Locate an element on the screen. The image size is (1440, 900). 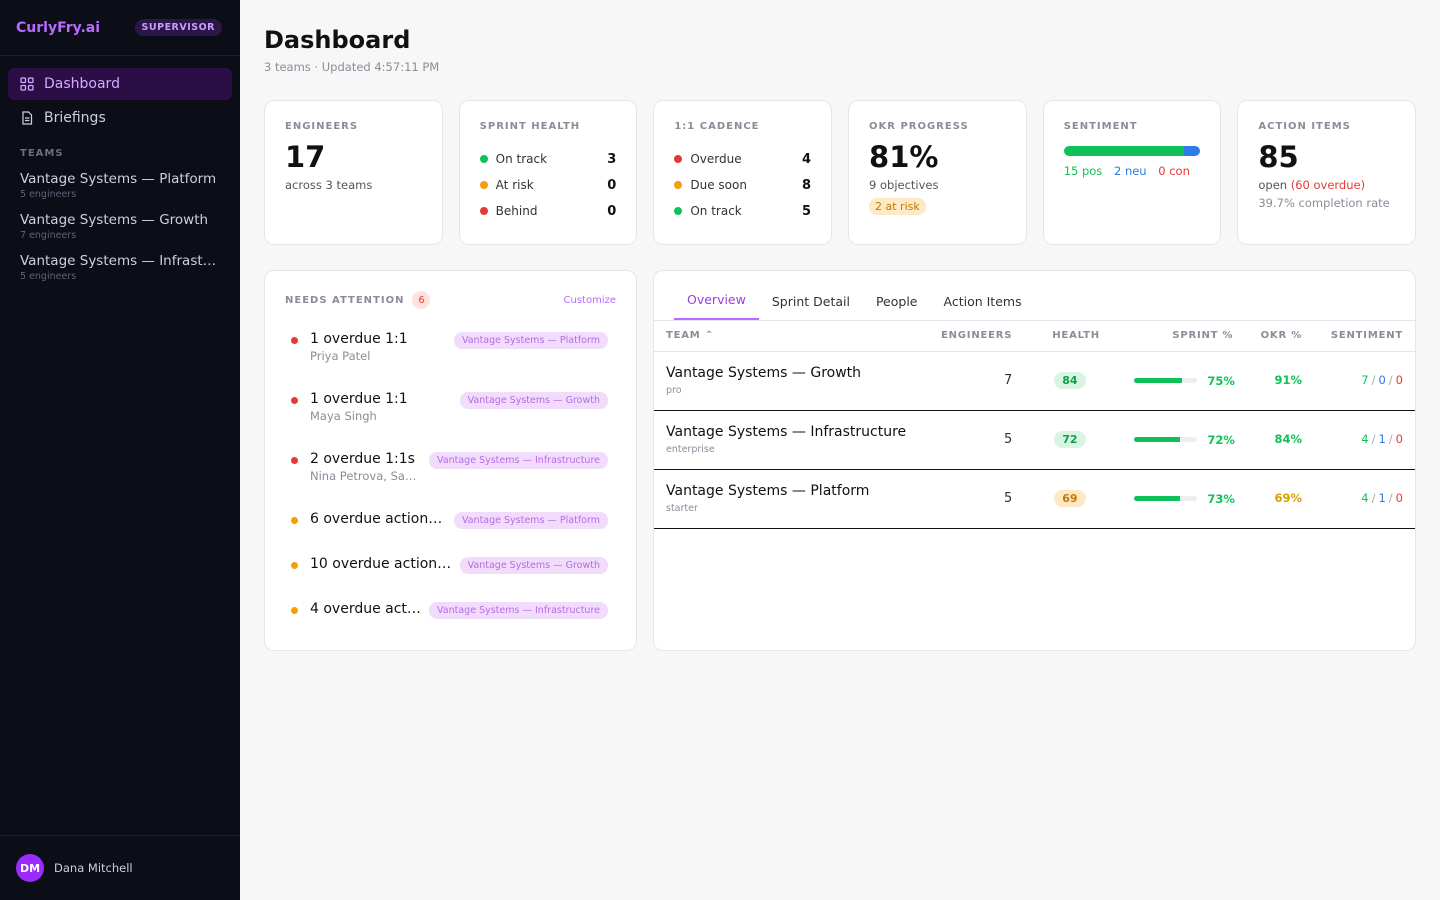
card-label: OKR PROGRESS is located at coordinates (919, 126).